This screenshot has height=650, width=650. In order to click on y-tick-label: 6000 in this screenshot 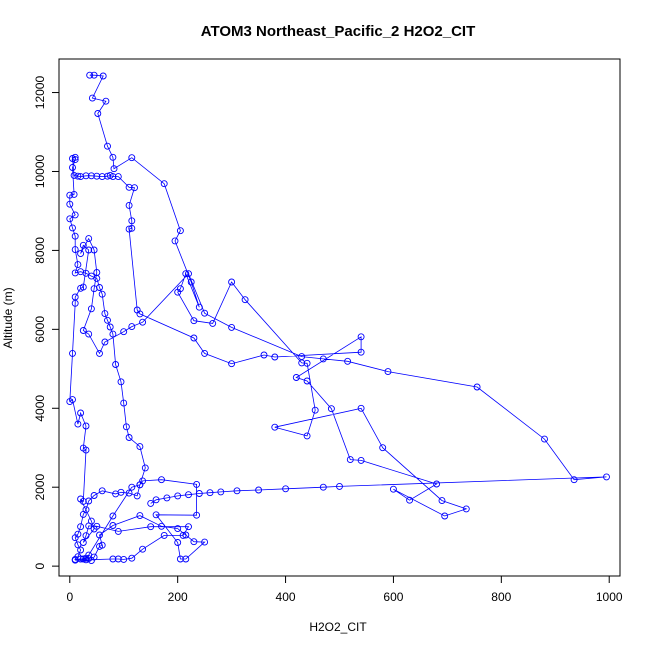, I will do `click(40, 329)`.